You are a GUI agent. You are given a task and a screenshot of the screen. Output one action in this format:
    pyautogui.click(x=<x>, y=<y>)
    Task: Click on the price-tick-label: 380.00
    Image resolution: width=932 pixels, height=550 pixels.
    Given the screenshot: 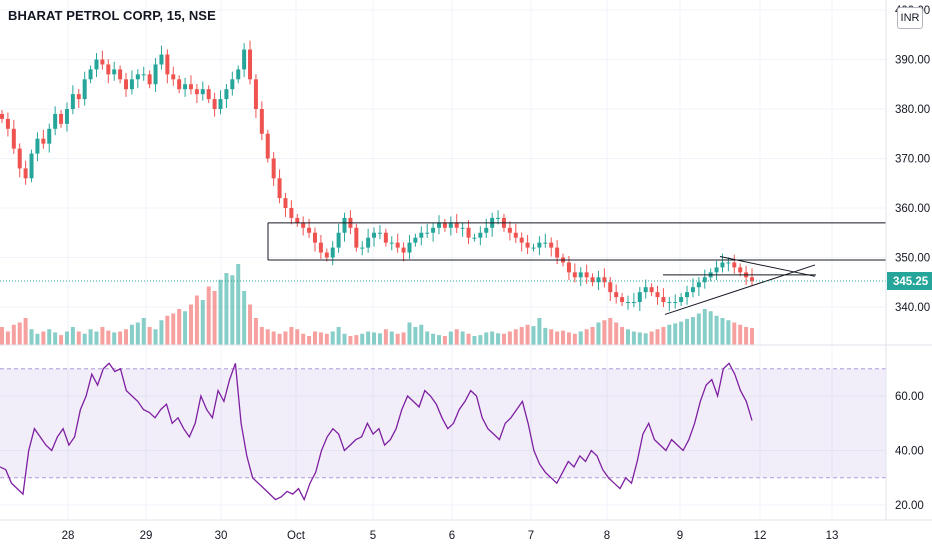 What is the action you would take?
    pyautogui.click(x=912, y=110)
    